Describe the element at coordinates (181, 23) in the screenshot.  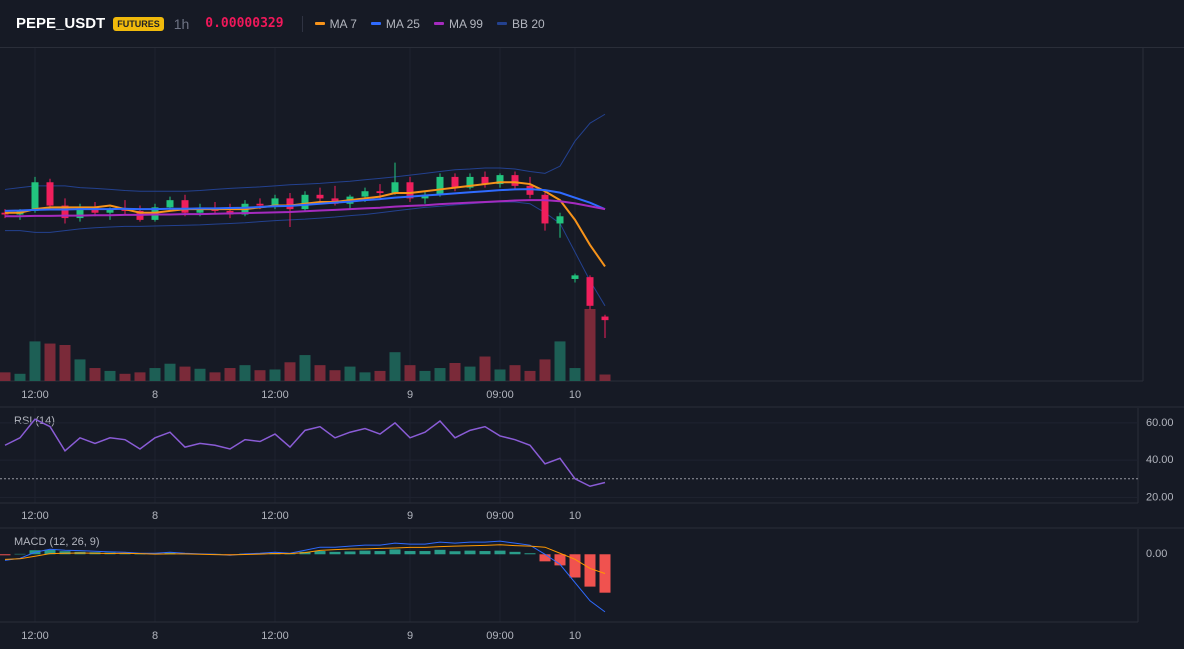
I see `interval: 1h` at that location.